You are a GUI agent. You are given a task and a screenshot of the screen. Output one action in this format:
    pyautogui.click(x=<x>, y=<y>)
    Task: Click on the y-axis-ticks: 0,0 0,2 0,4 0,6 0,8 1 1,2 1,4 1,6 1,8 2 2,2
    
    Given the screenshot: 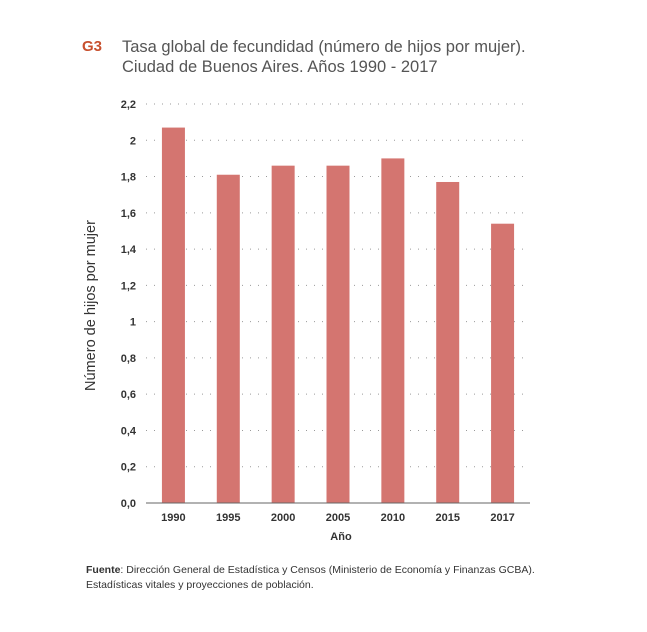 What is the action you would take?
    pyautogui.click(x=129, y=304)
    